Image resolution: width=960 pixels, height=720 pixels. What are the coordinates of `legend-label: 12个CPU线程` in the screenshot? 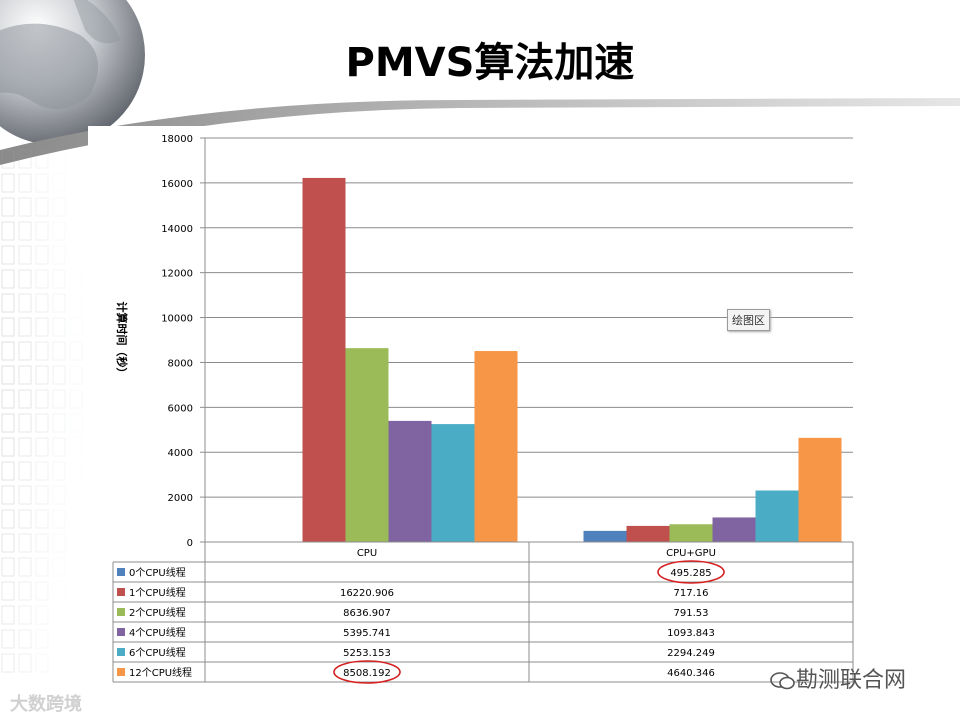 It's located at (160, 672).